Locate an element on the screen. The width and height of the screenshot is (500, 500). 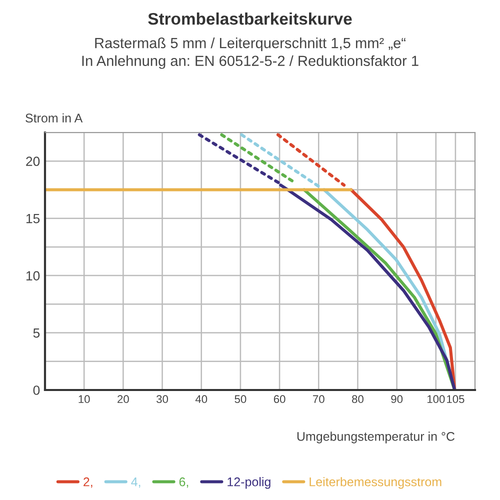
line-series is located at coordinates (403, 289).